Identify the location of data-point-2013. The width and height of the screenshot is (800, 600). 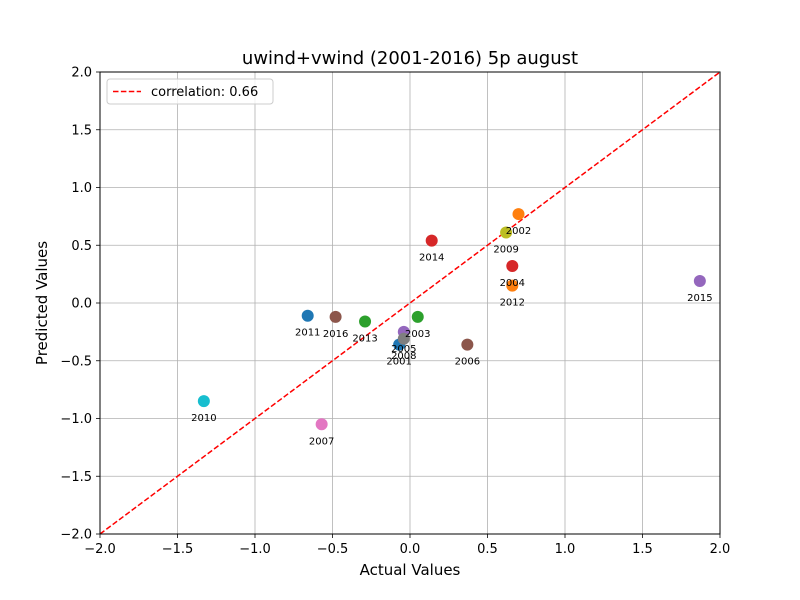
(365, 321).